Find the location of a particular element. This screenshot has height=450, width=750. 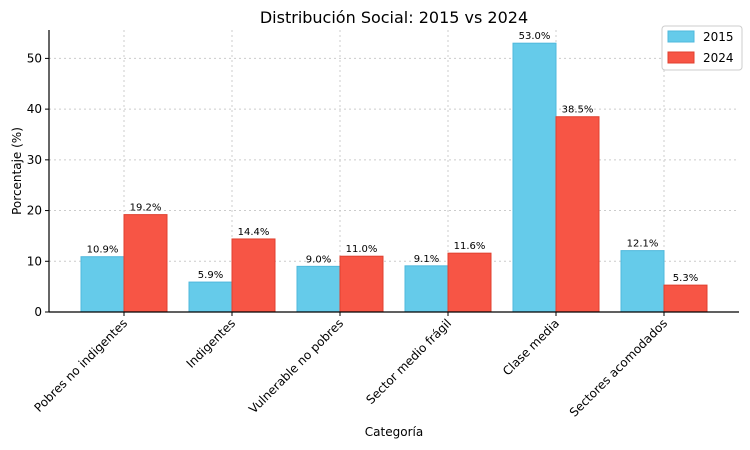

data-label-2015-1: 5.9% is located at coordinates (210, 275).